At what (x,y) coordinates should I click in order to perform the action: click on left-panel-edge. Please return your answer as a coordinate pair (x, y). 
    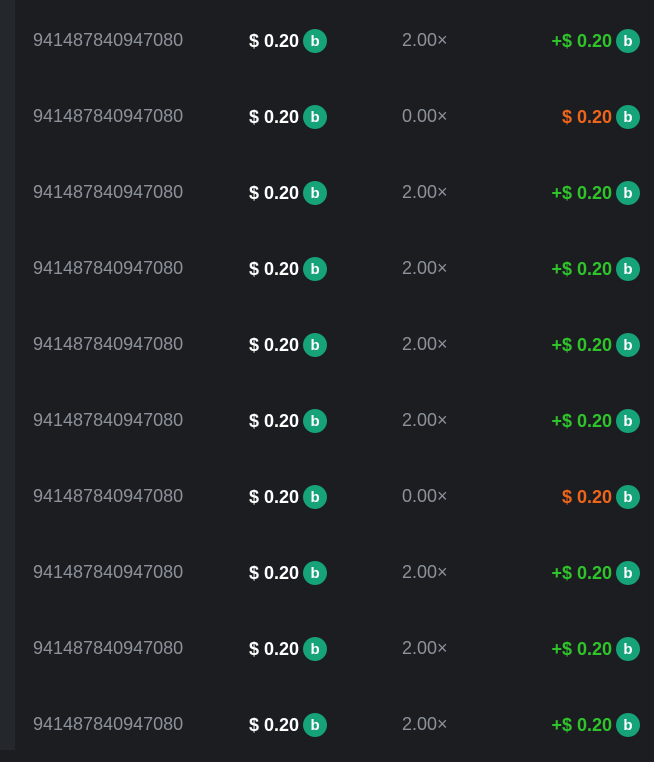
    Looking at the image, I should click on (7, 375).